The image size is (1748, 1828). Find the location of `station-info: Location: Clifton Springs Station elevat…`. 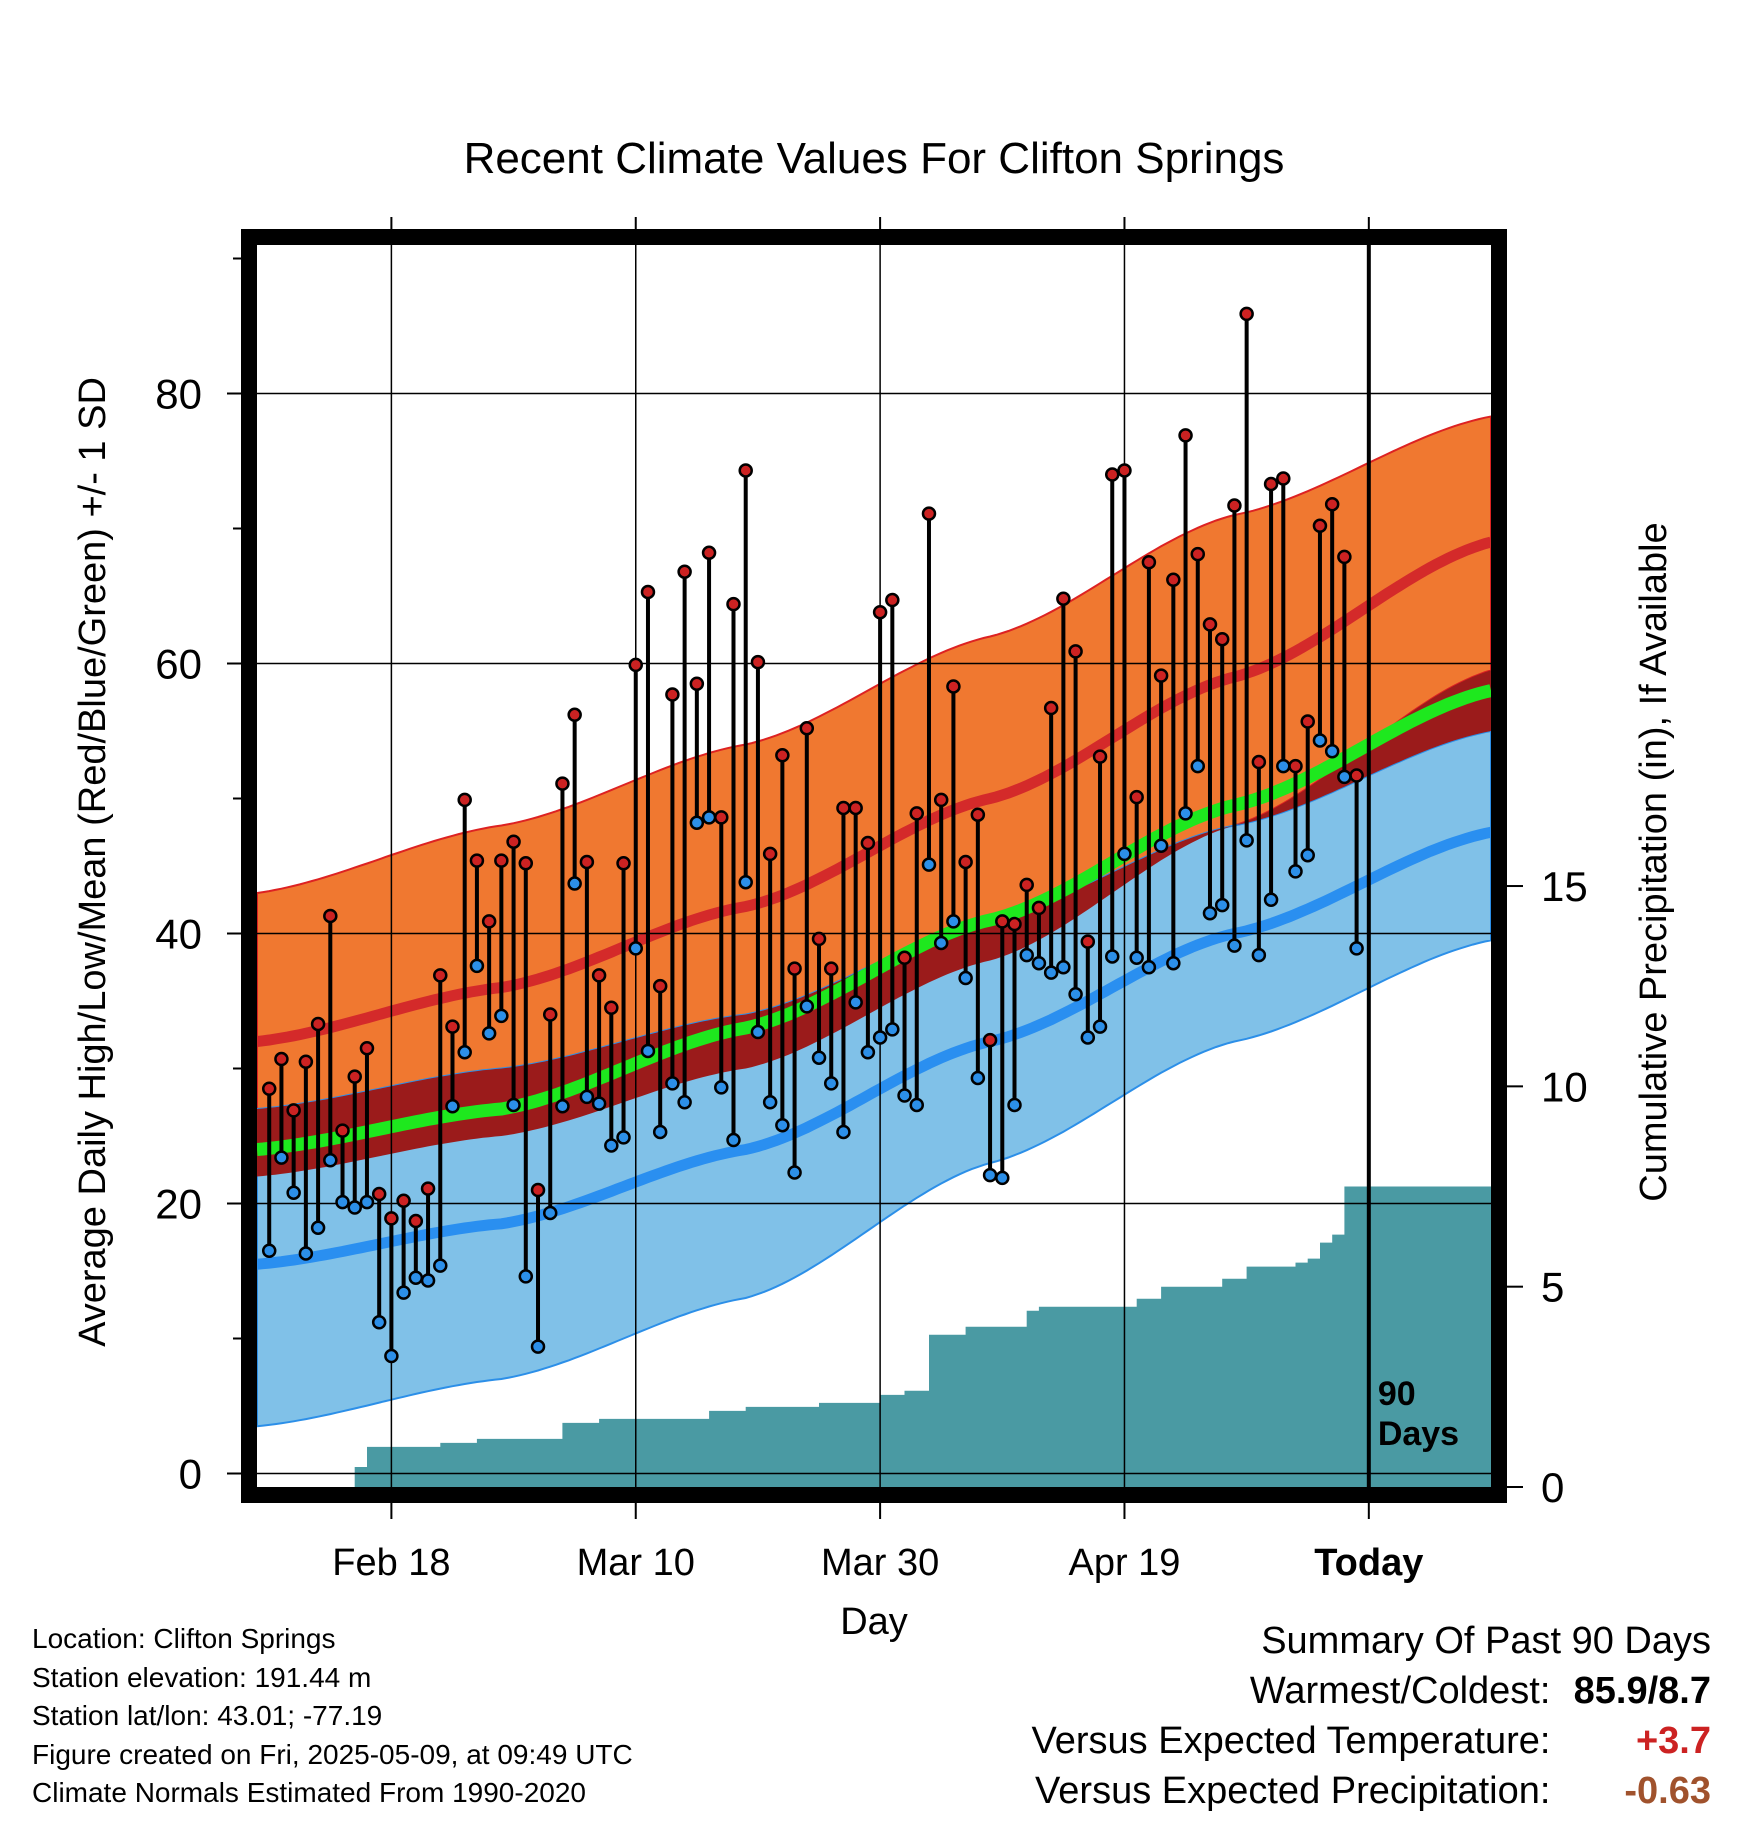

station-info: Location: Clifton Springs Station elevat… is located at coordinates (332, 1716).